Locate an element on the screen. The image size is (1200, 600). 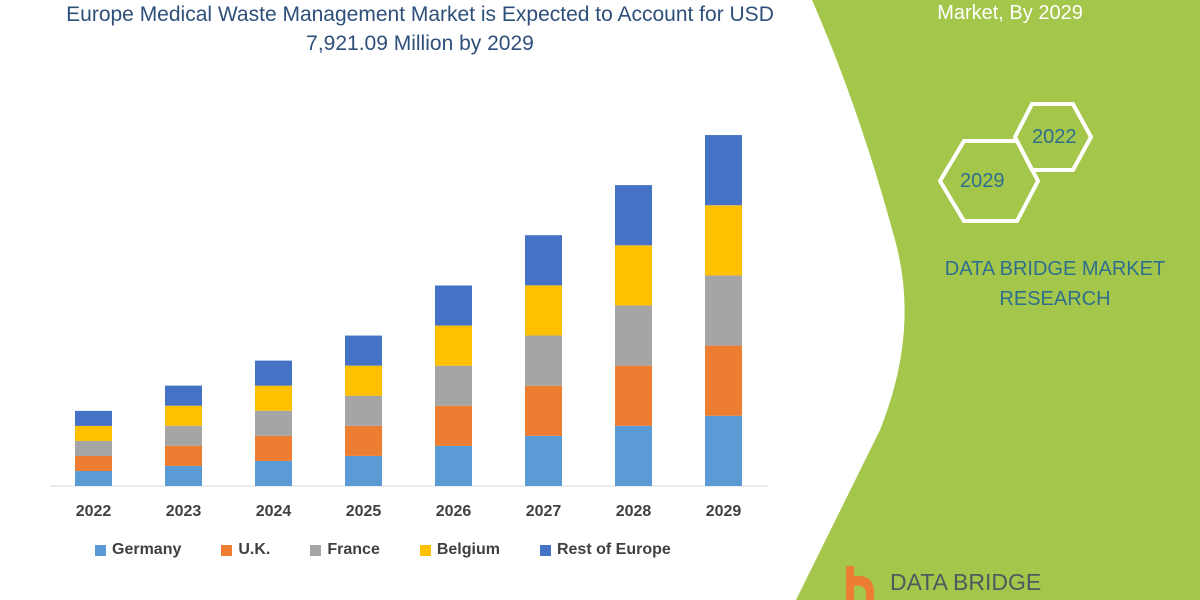
hex-label-2022: 2022 is located at coordinates (1054, 137).